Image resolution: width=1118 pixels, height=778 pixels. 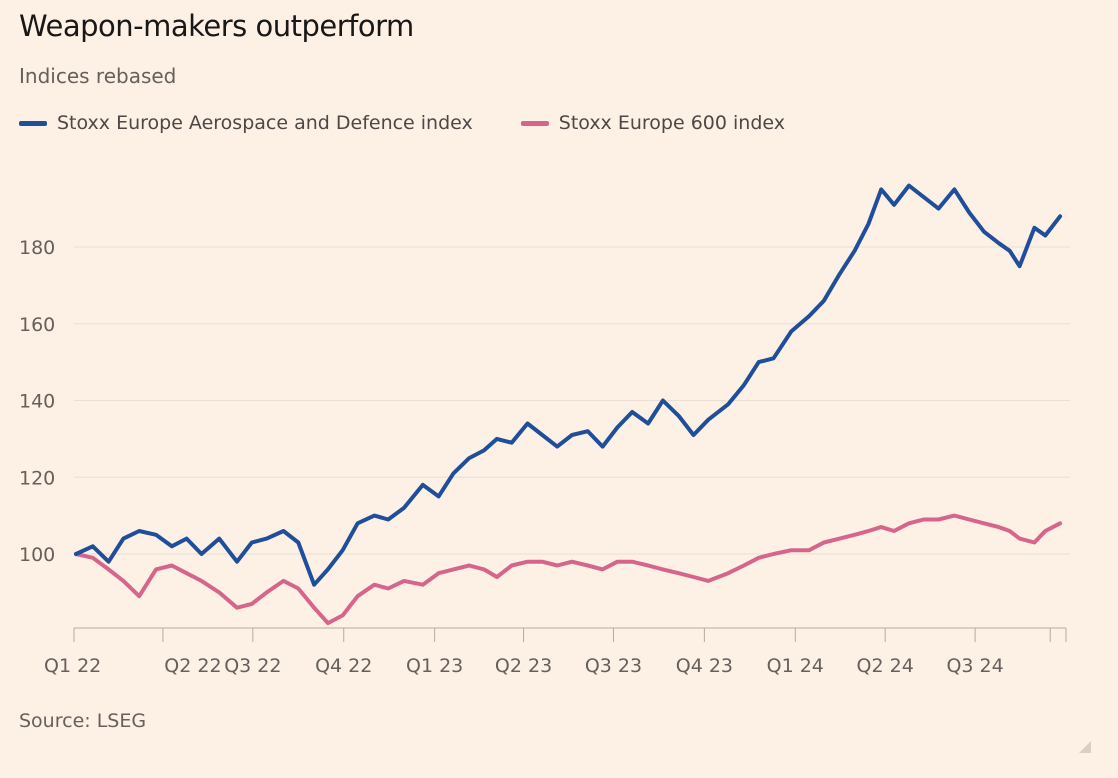 What do you see at coordinates (434, 666) in the screenshot?
I see `x-tick-label-4: Q1 23` at bounding box center [434, 666].